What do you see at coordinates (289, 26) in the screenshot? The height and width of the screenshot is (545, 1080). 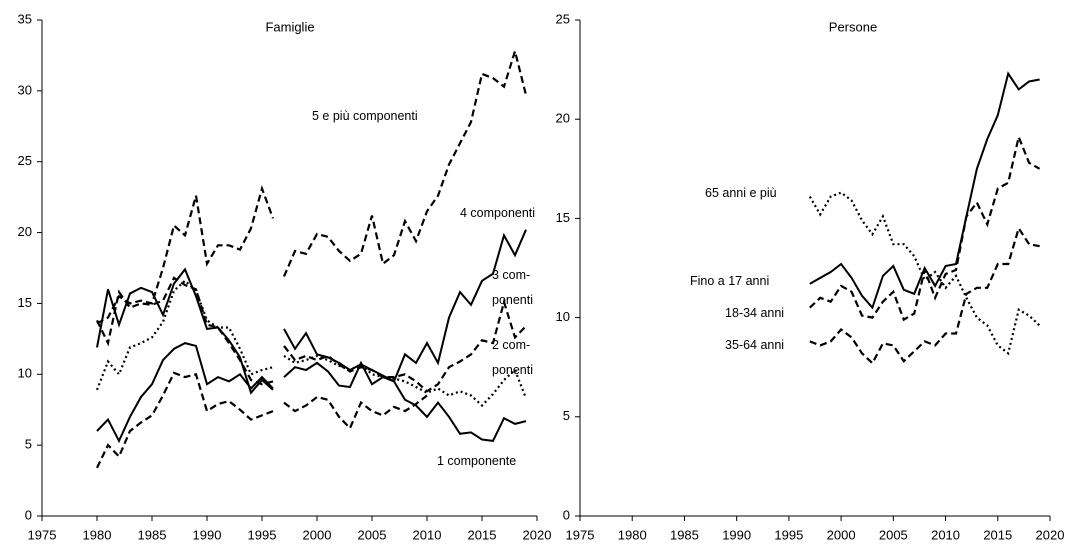 I see `chart-title: Famiglie` at bounding box center [289, 26].